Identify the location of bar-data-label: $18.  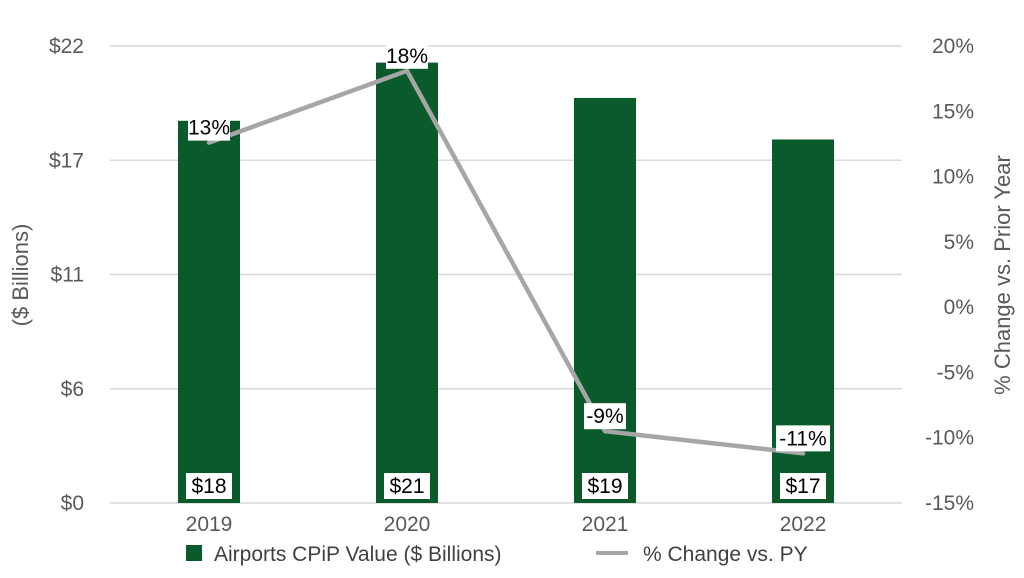
(208, 486).